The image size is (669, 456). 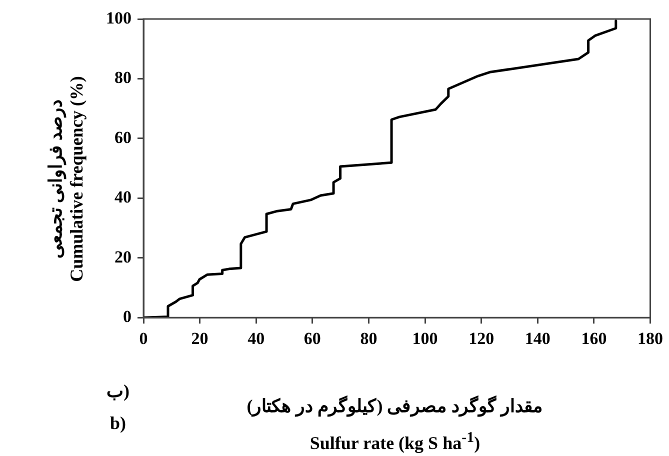 I want to click on x-tick-label: 160, so click(x=594, y=338).